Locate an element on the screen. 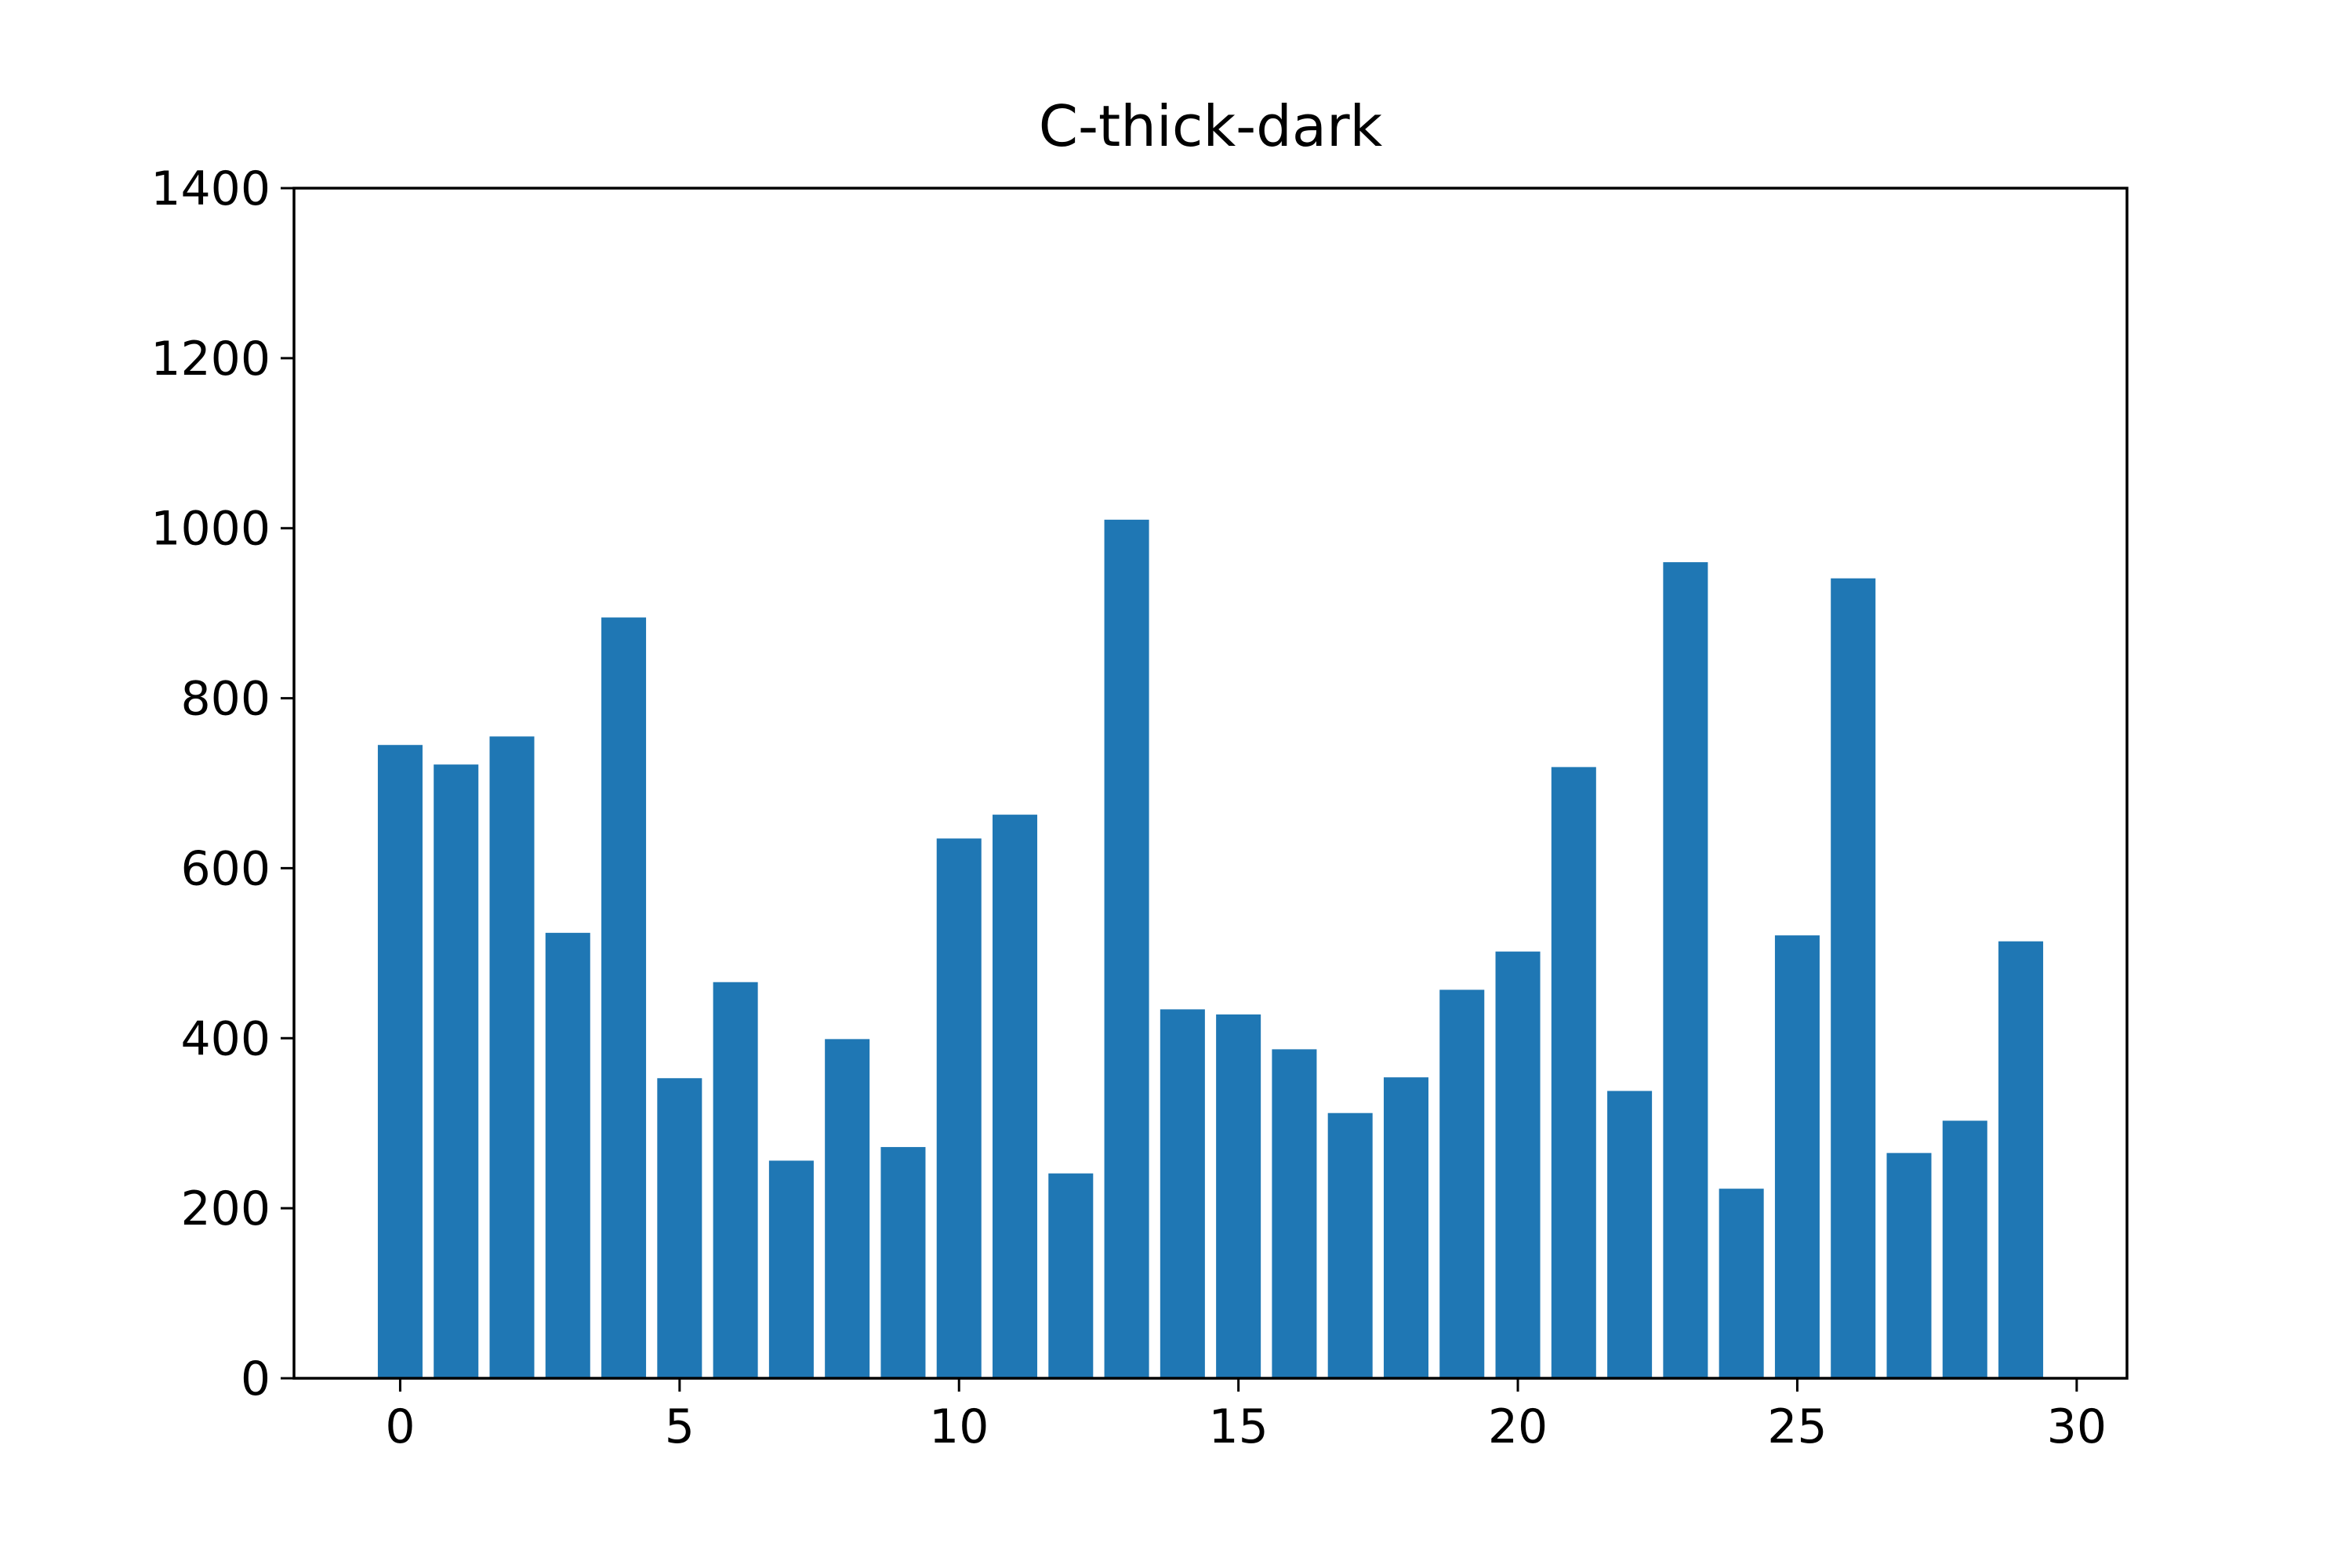 This screenshot has height=1568, width=2352. y-tick-label: 1200 is located at coordinates (210, 359).